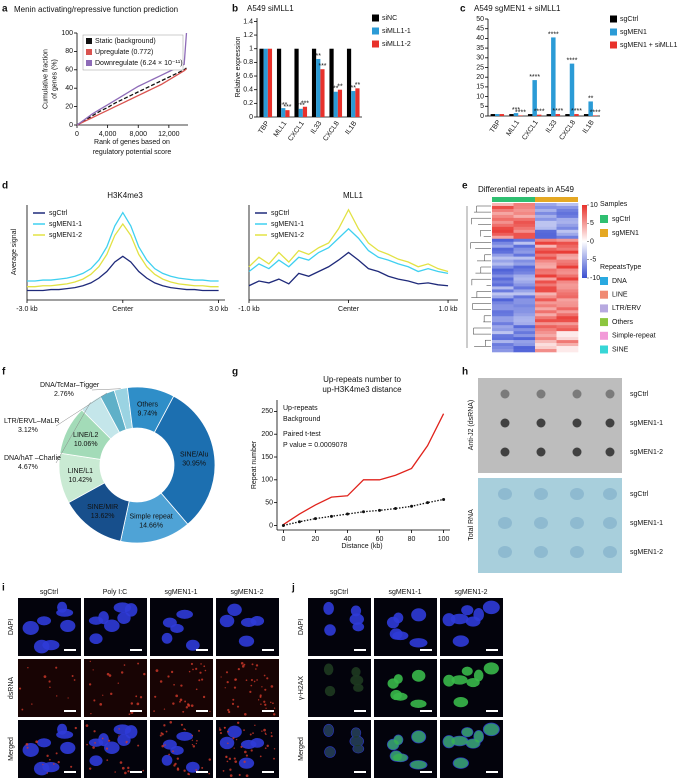 This screenshot has height=783, width=685. I want to click on y-axis-label: Repeat number, so click(254, 464).